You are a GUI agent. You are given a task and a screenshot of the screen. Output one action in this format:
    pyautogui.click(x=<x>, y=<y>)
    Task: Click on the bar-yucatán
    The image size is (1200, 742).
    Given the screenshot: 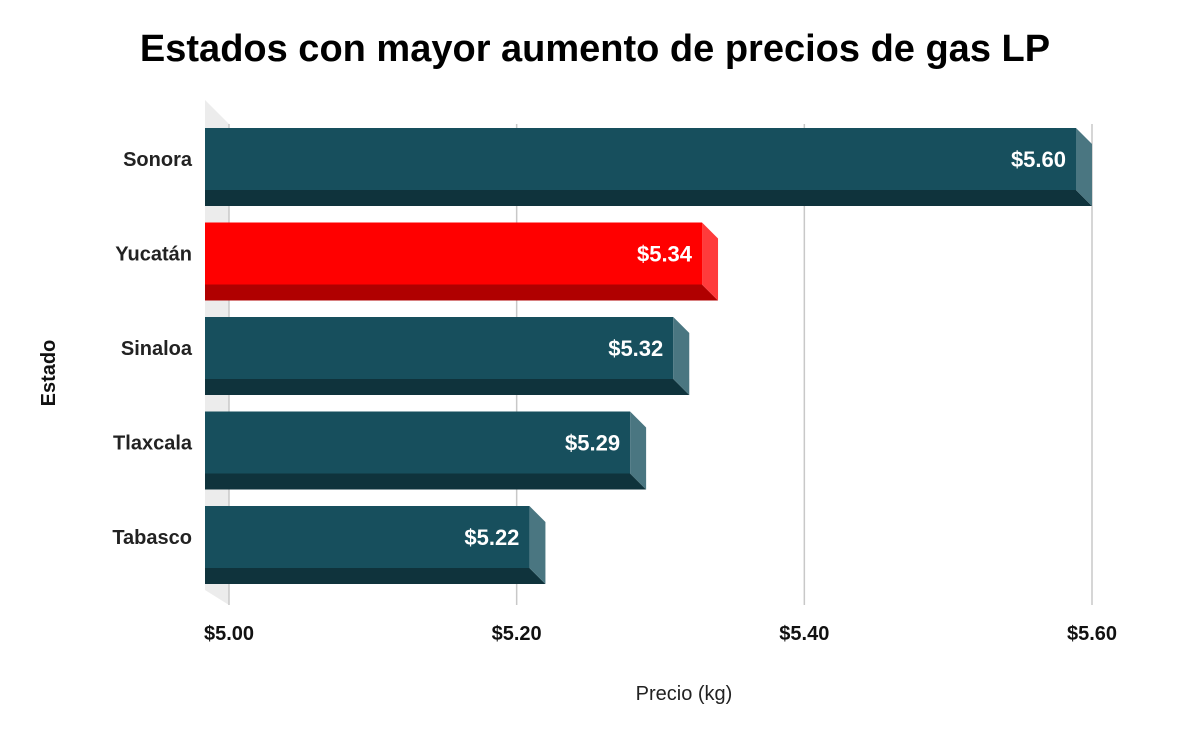 What is the action you would take?
    pyautogui.click(x=462, y=261)
    